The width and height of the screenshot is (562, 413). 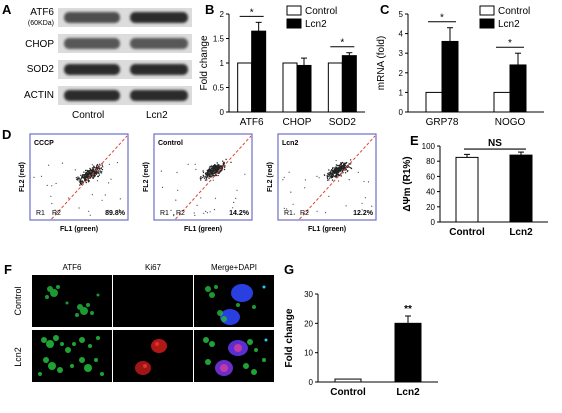 I want to click on y-axis-label: Fold change, so click(x=289, y=337).